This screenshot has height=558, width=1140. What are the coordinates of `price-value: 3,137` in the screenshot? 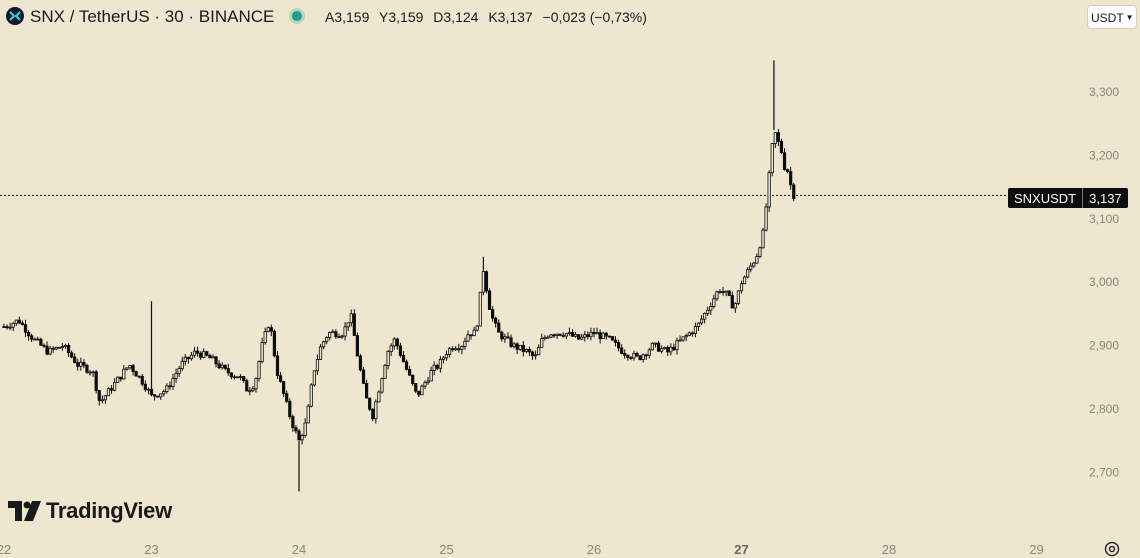 It's located at (1105, 198).